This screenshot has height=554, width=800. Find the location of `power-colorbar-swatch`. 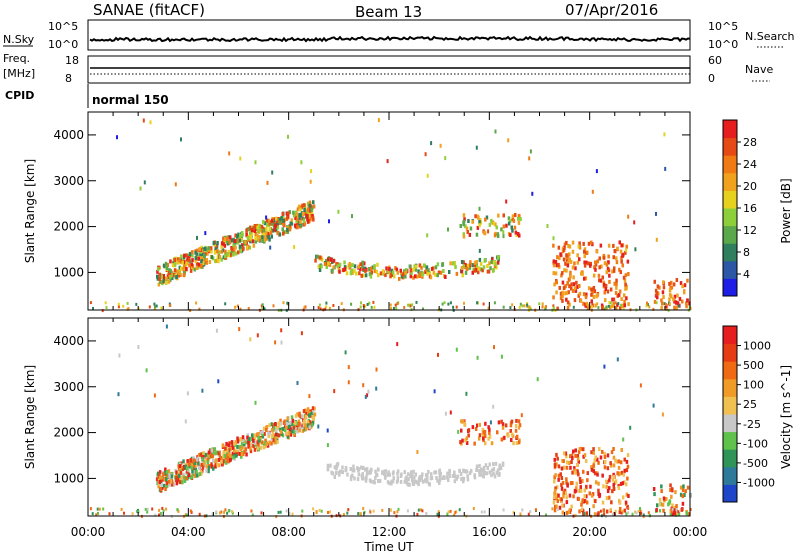

power-colorbar-swatch is located at coordinates (730, 129).